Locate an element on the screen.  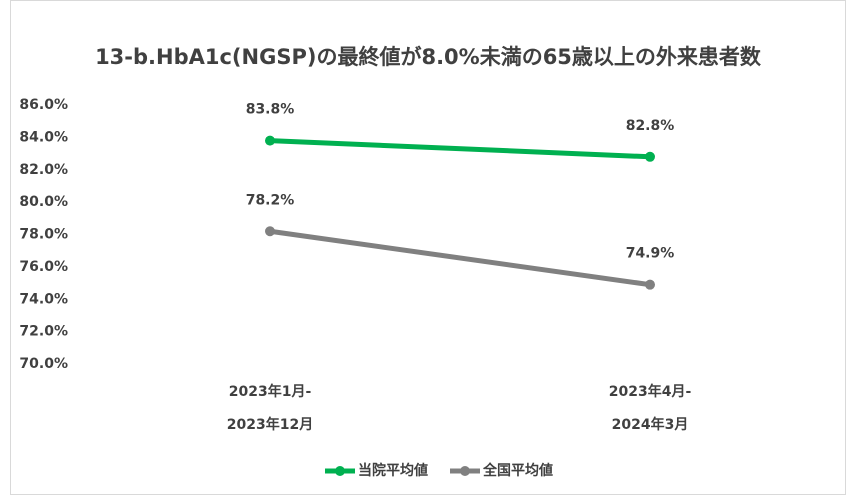
y-tick-label: 84.0% is located at coordinates (43, 137).